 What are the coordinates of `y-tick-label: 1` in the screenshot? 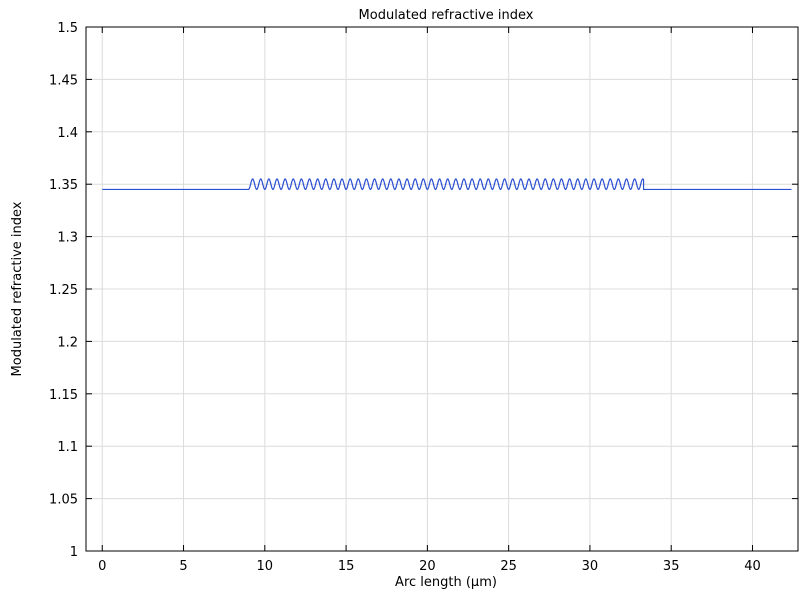 It's located at (74, 552).